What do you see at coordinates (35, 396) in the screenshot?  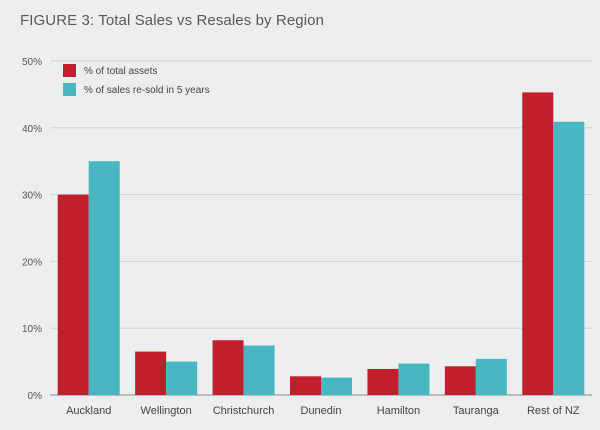 I see `y-tick-label: 0%` at bounding box center [35, 396].